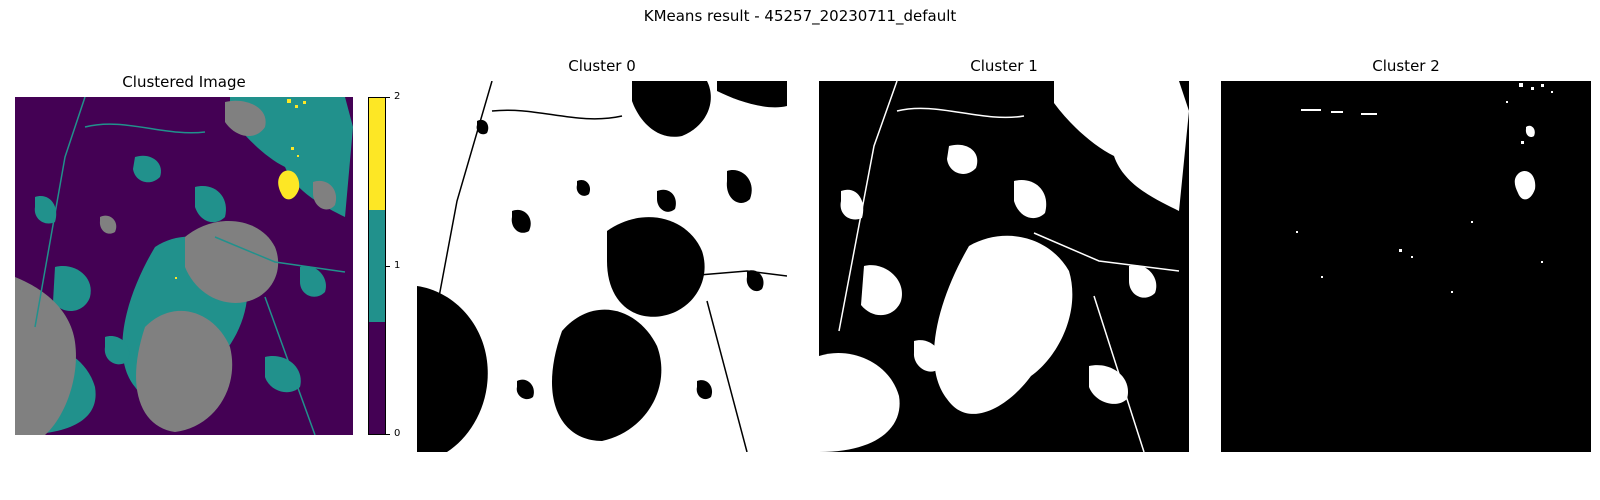  What do you see at coordinates (1004, 66) in the screenshot?
I see `panel-title-cluster-1: Cluster 1` at bounding box center [1004, 66].